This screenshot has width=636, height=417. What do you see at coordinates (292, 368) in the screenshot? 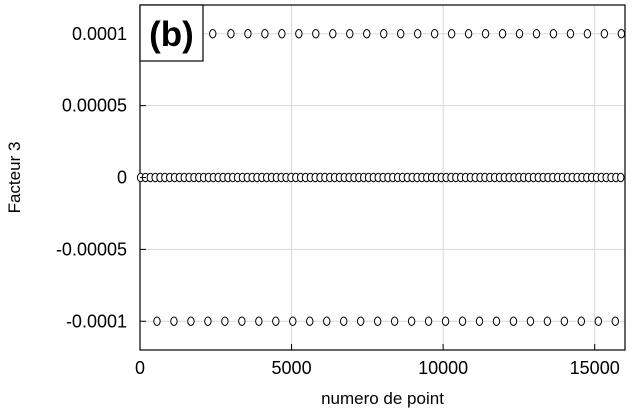
I see `x-tick-label: 5000` at bounding box center [292, 368].